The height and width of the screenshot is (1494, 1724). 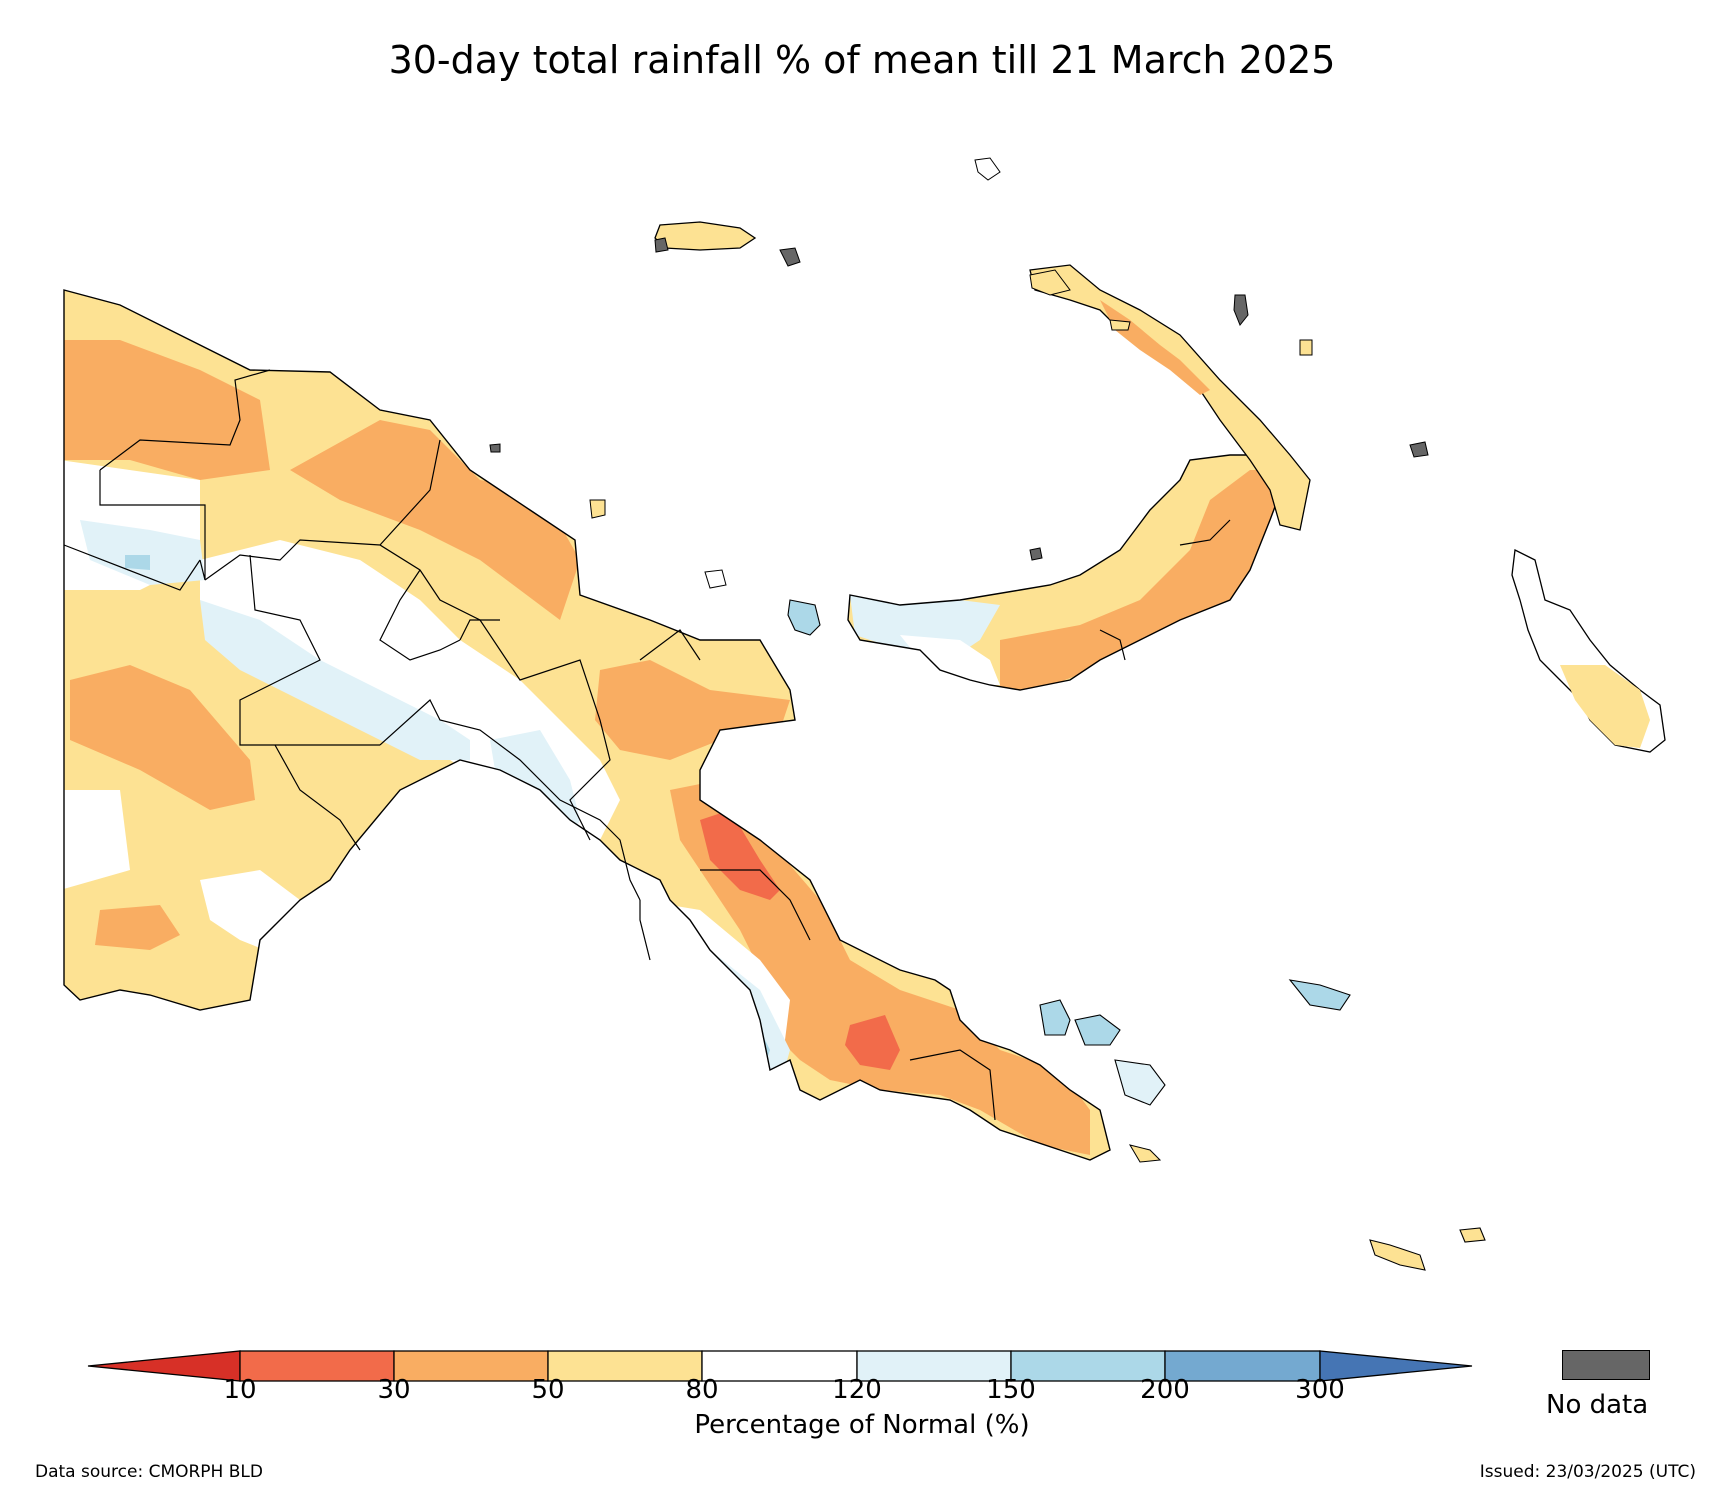 I want to click on issued-date-text: Issued: 23/03/2025 (UTC), so click(x=1587, y=1472).